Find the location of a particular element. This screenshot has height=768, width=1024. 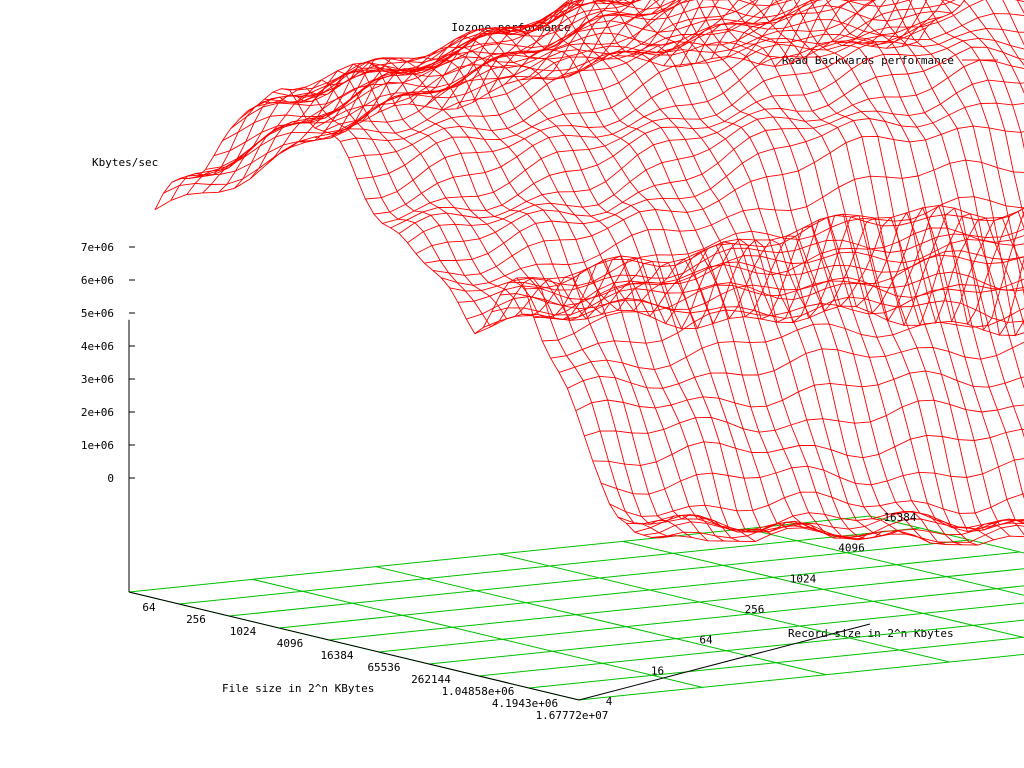

y-tick-label: 4096 is located at coordinates (851, 548).